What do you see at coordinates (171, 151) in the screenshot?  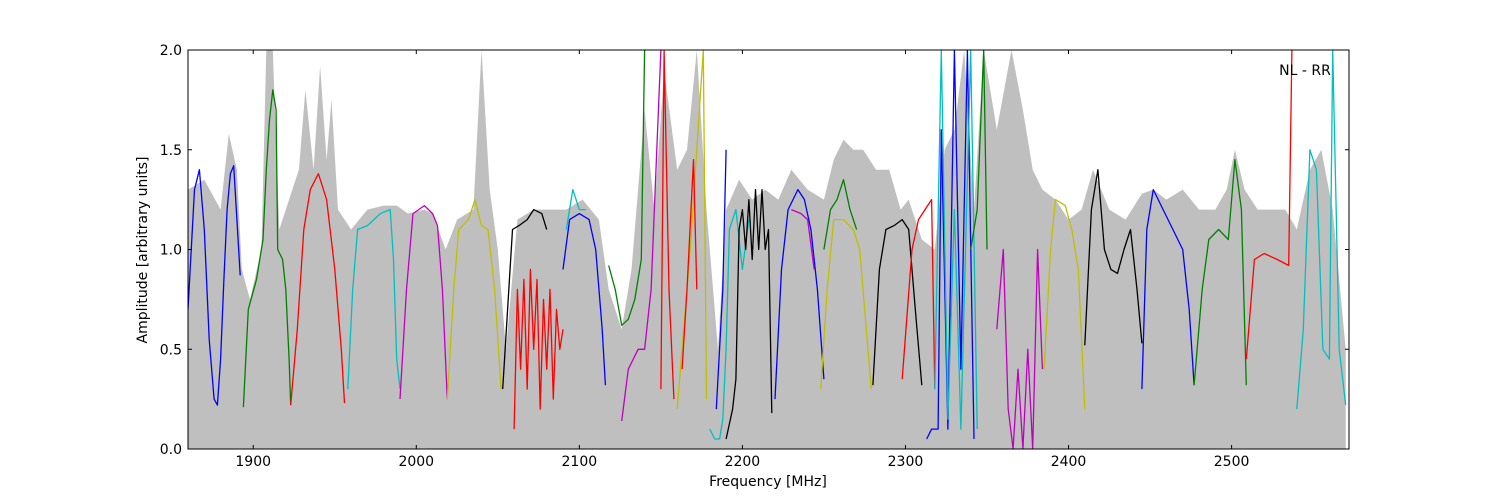 I see `y-tick-label: 1.5` at bounding box center [171, 151].